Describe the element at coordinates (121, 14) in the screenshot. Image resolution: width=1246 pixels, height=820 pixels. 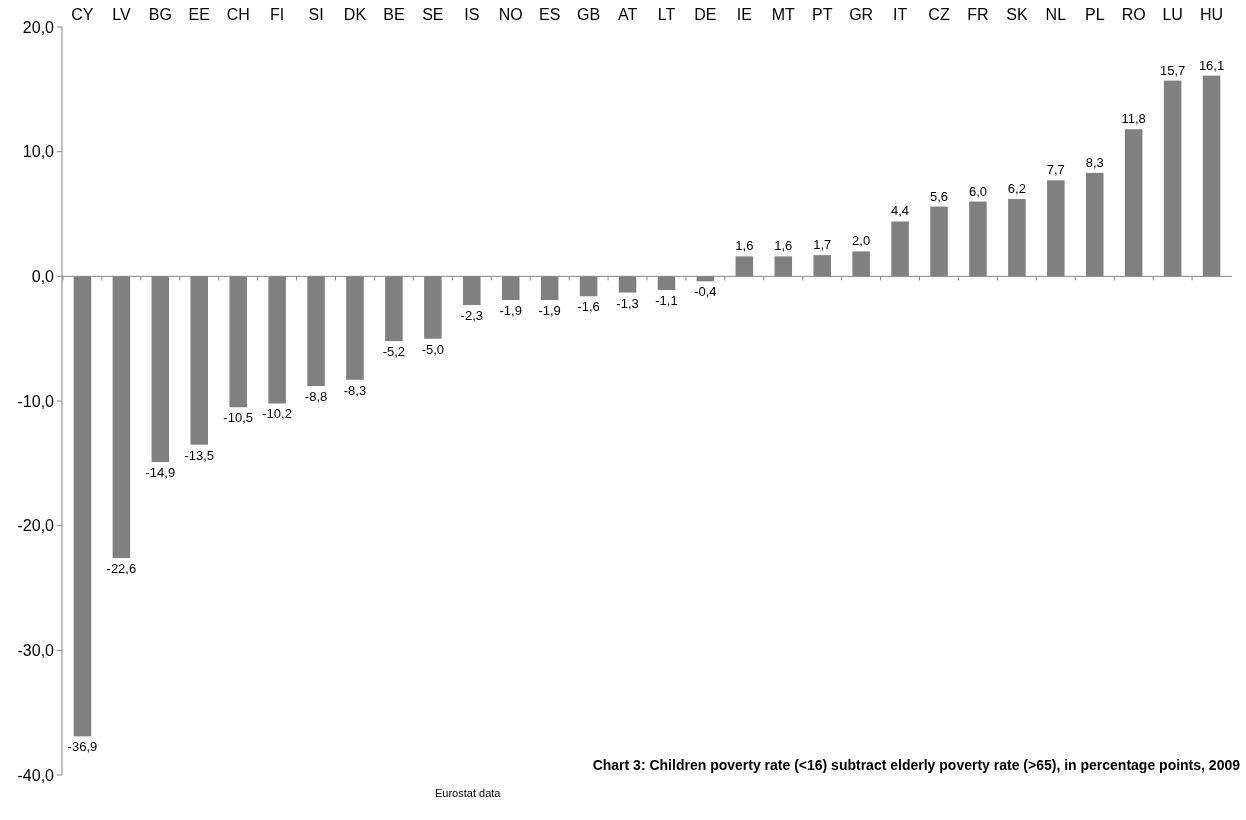
I see `x-tick-label: LV` at that location.